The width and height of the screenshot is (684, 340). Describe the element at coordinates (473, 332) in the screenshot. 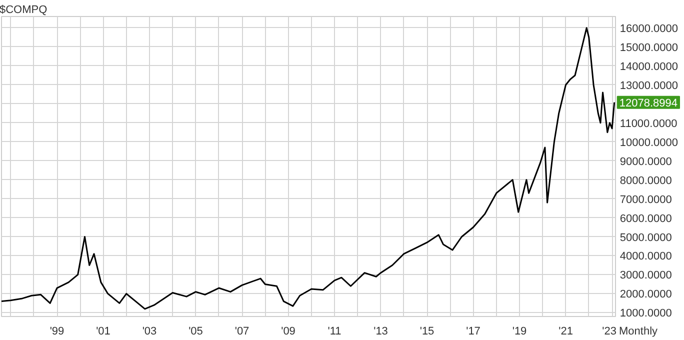

I see `x-tick-label: '17` at that location.